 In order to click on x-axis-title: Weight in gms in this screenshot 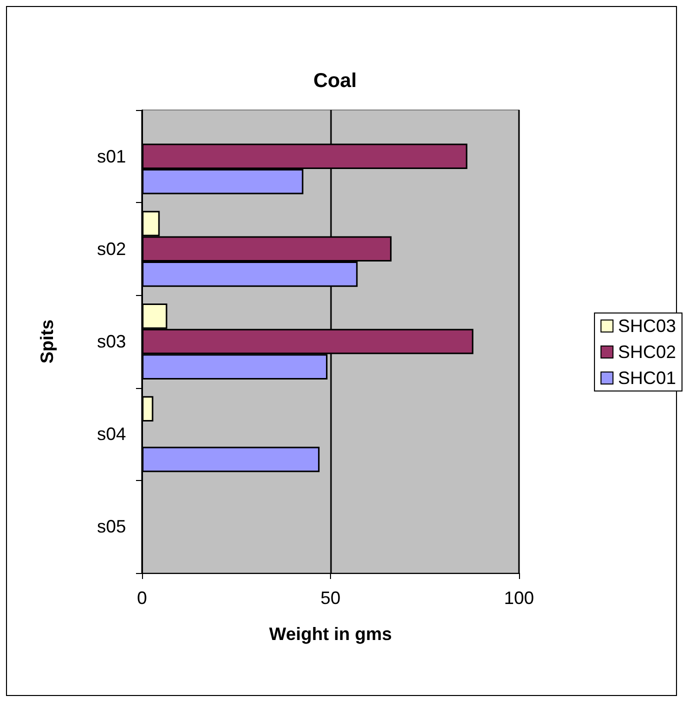, I will do `click(330, 634)`.